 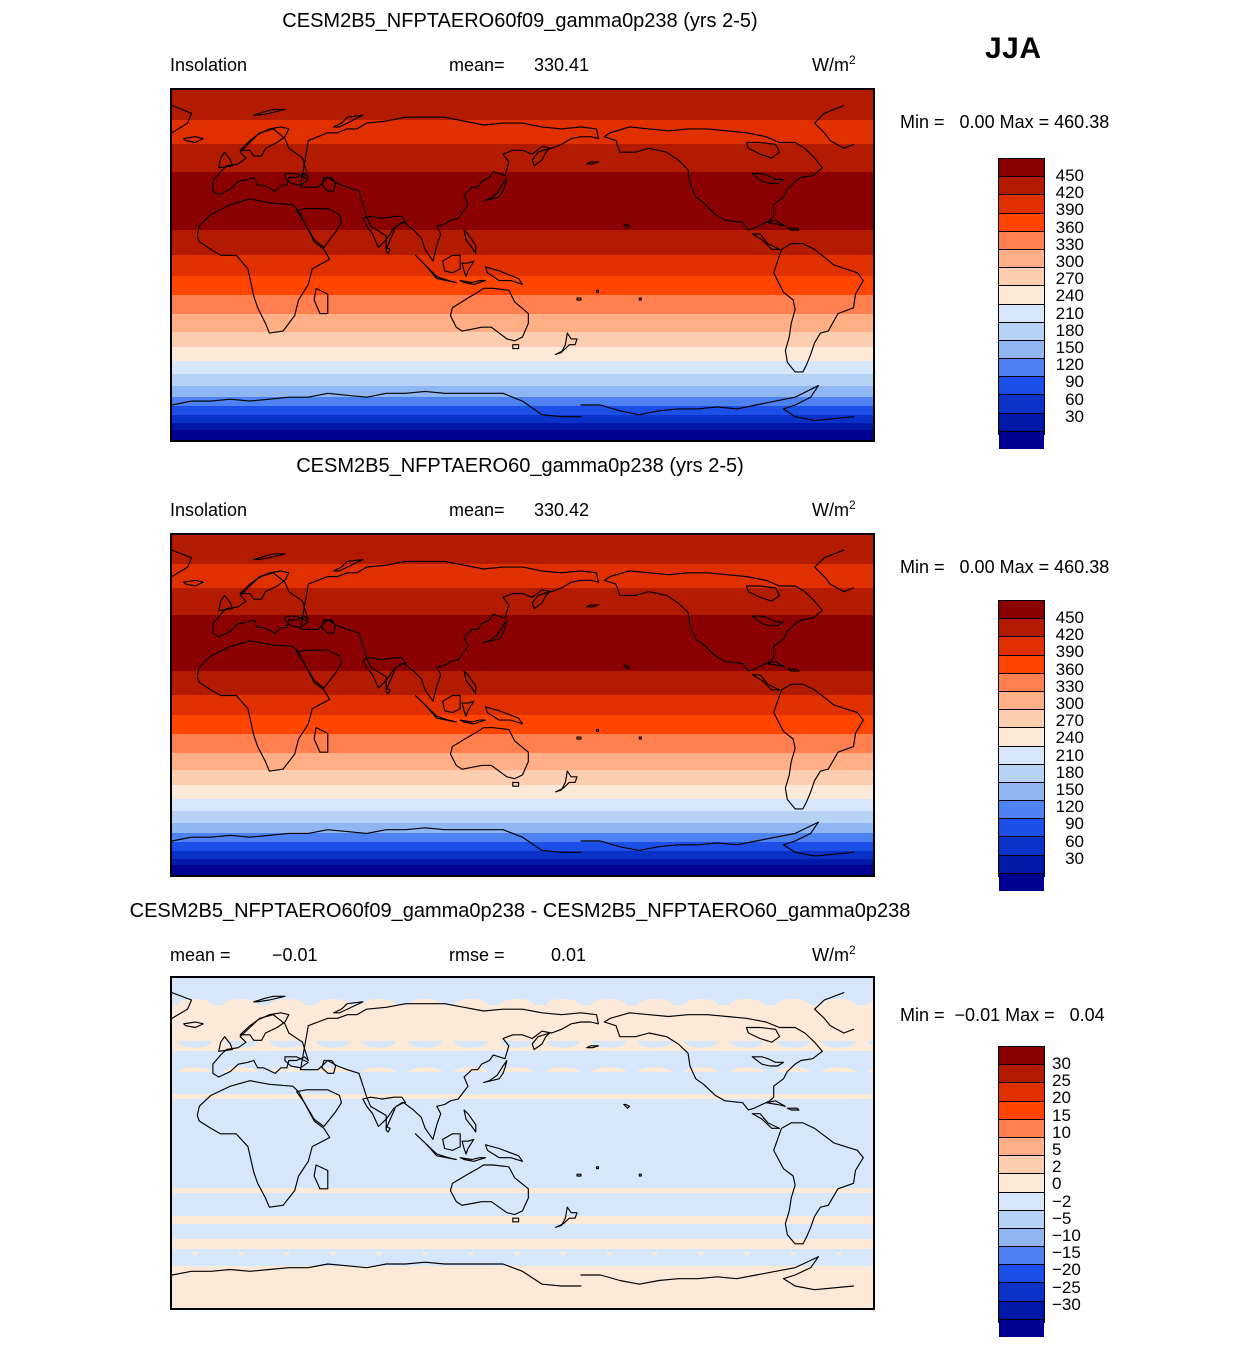 I want to click on colorbar-tick: −10, so click(x=1066, y=1236).